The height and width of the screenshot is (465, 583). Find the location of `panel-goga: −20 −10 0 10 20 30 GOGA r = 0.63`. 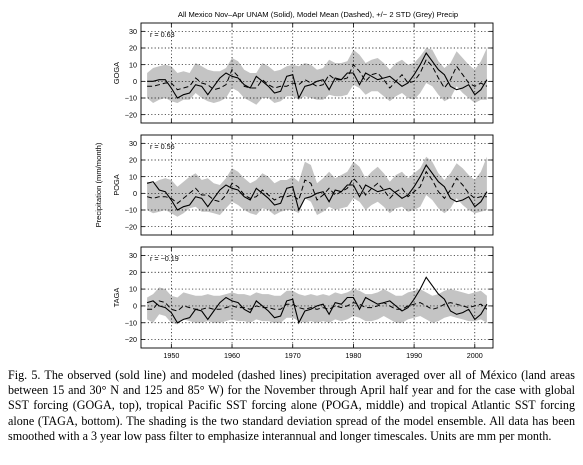

panel-goga: −20 −10 0 10 20 30 GOGA r = 0.63 is located at coordinates (303, 73).